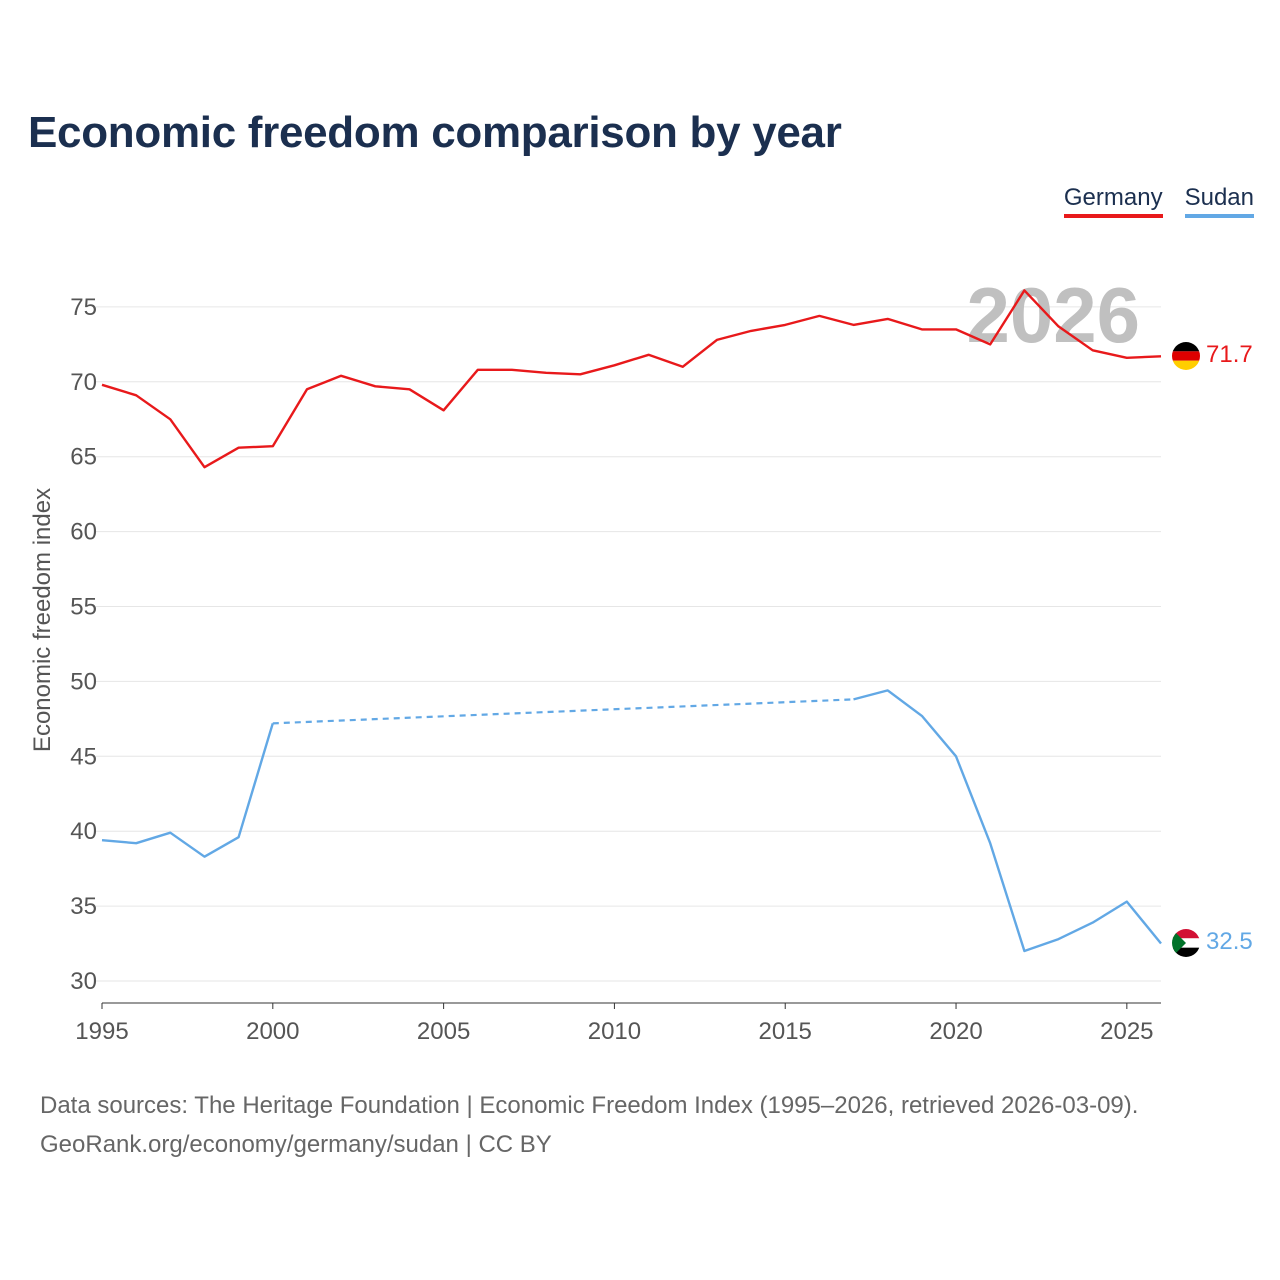 The image size is (1280, 1280). I want to click on legend: Germany Sudan, so click(1158, 201).